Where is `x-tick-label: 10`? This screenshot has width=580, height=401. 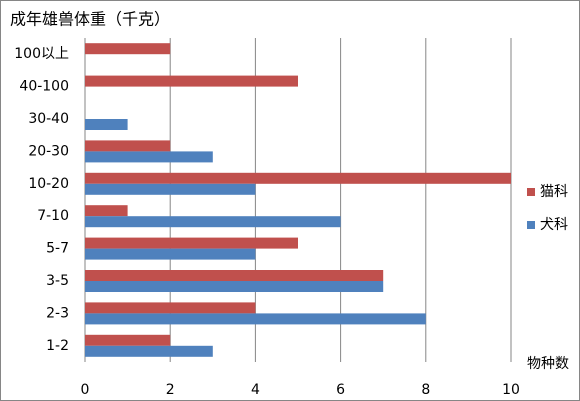
x-tick-label: 10 is located at coordinates (511, 390).